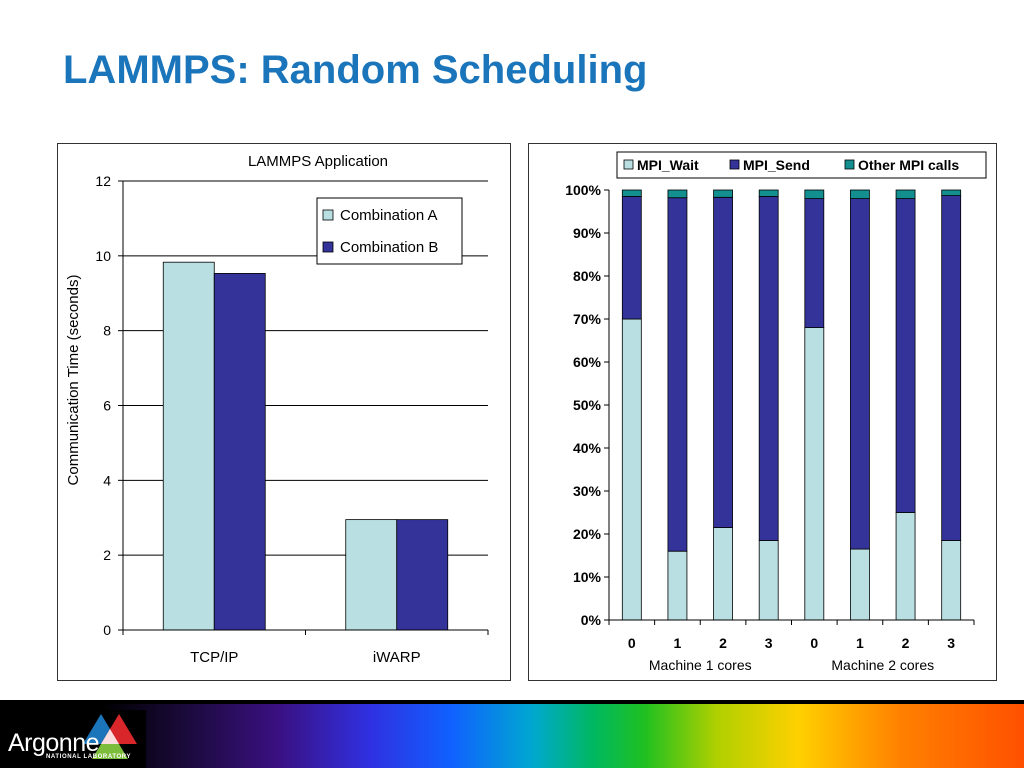 This screenshot has width=1024, height=768. Describe the element at coordinates (103, 181) in the screenshot. I see `y-tick-label: 12` at that location.